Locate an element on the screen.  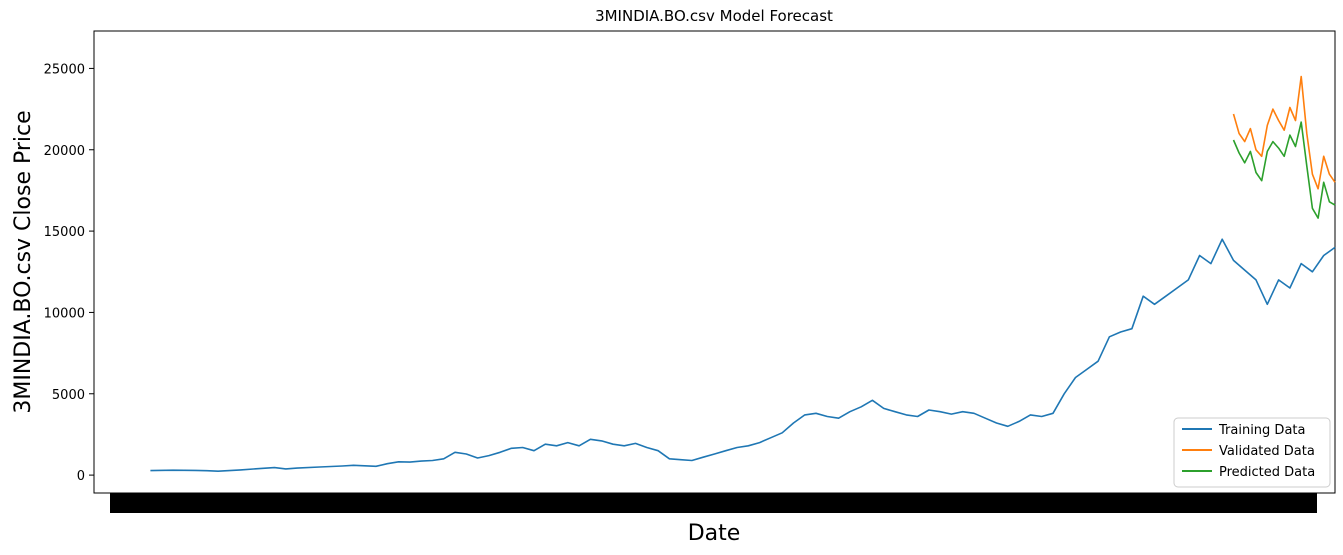
y-tick-label: 10000 is located at coordinates (64, 313).